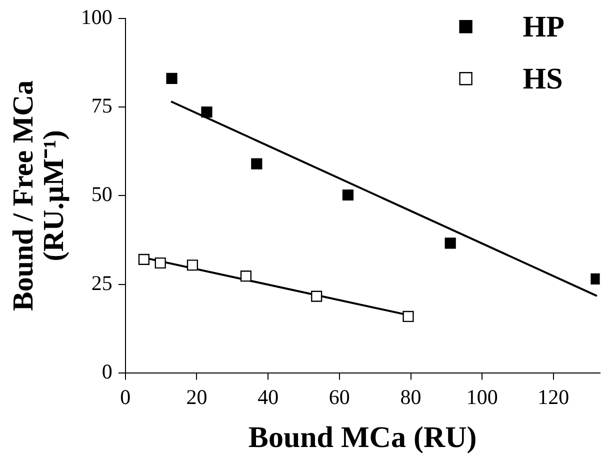 The image size is (608, 465). Describe the element at coordinates (362, 437) in the screenshot. I see `x-axis-title: Bound MCa (RU)` at that location.